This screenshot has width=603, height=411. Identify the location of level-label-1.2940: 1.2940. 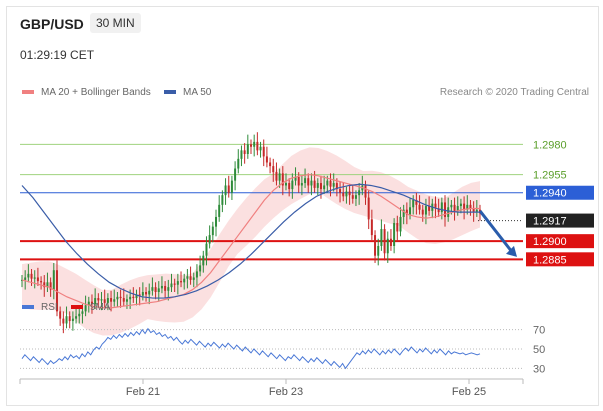
(560, 192).